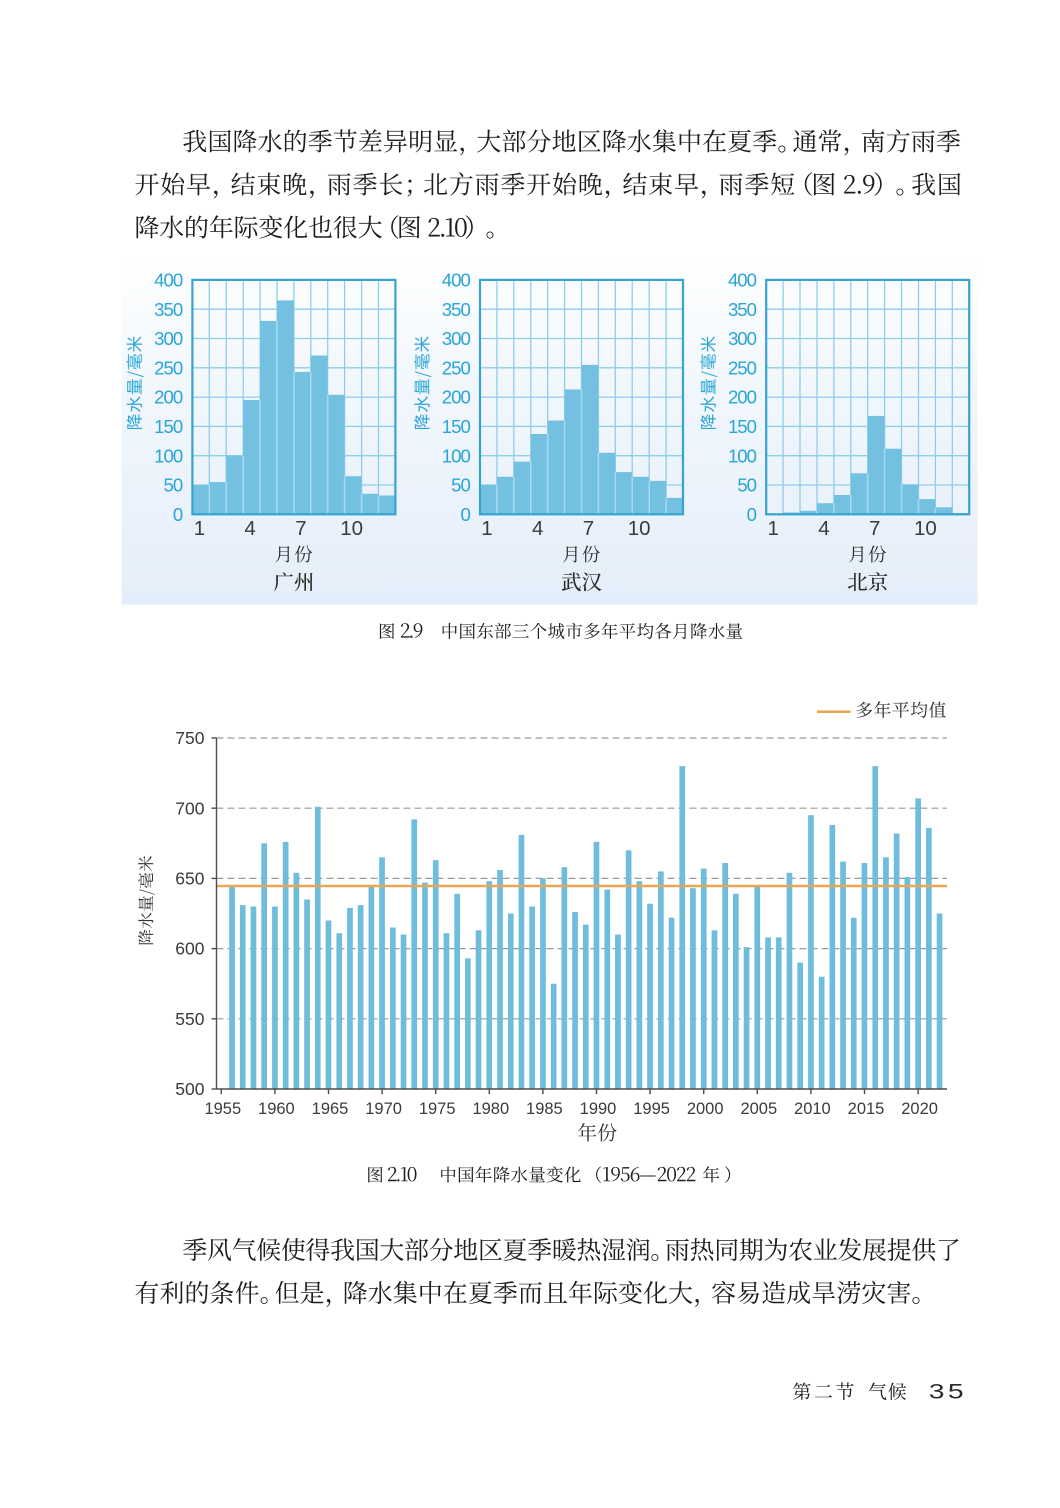 The image size is (1060, 1508). Describe the element at coordinates (189, 949) in the screenshot. I see `svg-text: 600` at that location.